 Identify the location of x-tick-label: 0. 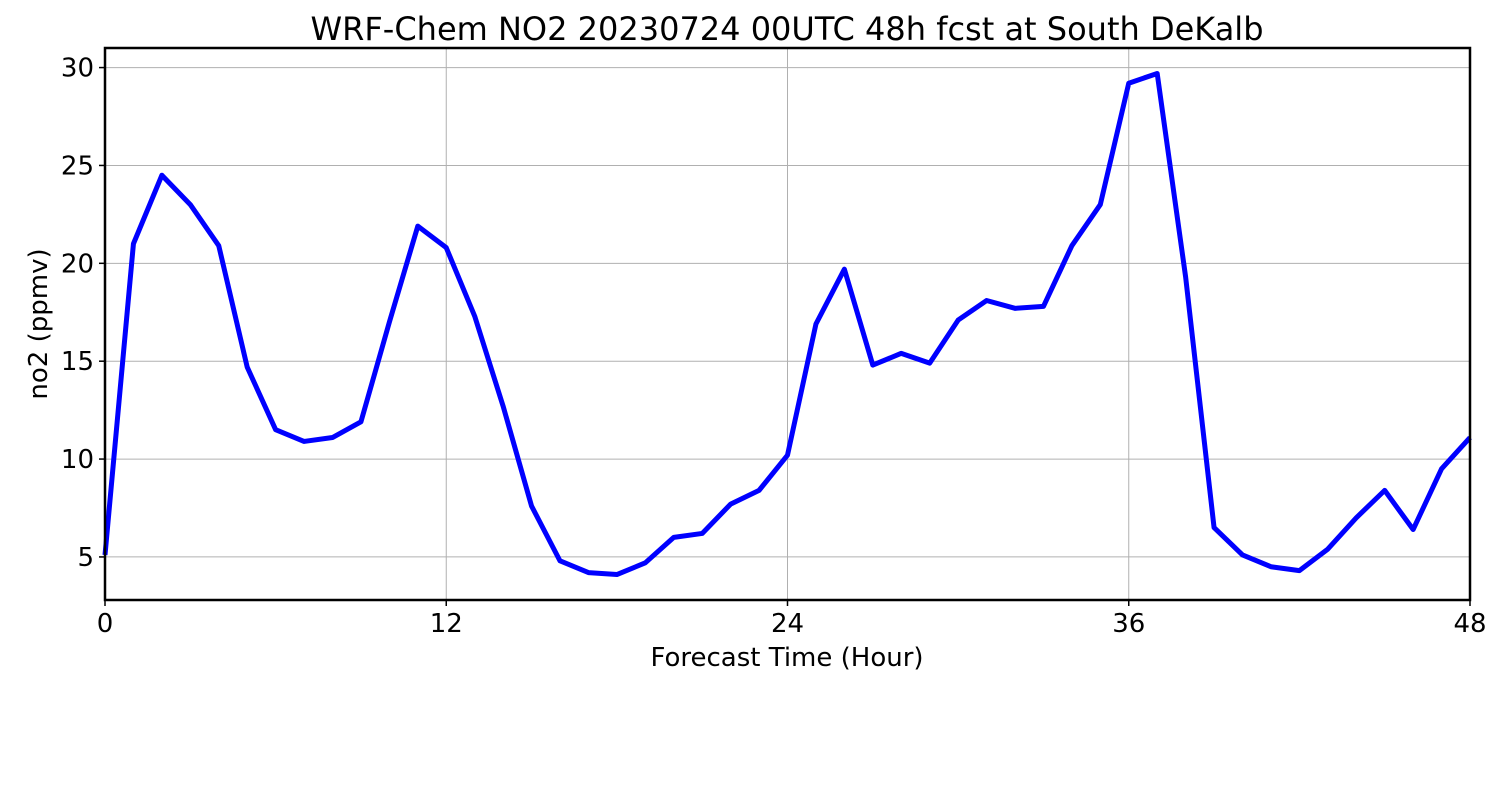
(105, 624).